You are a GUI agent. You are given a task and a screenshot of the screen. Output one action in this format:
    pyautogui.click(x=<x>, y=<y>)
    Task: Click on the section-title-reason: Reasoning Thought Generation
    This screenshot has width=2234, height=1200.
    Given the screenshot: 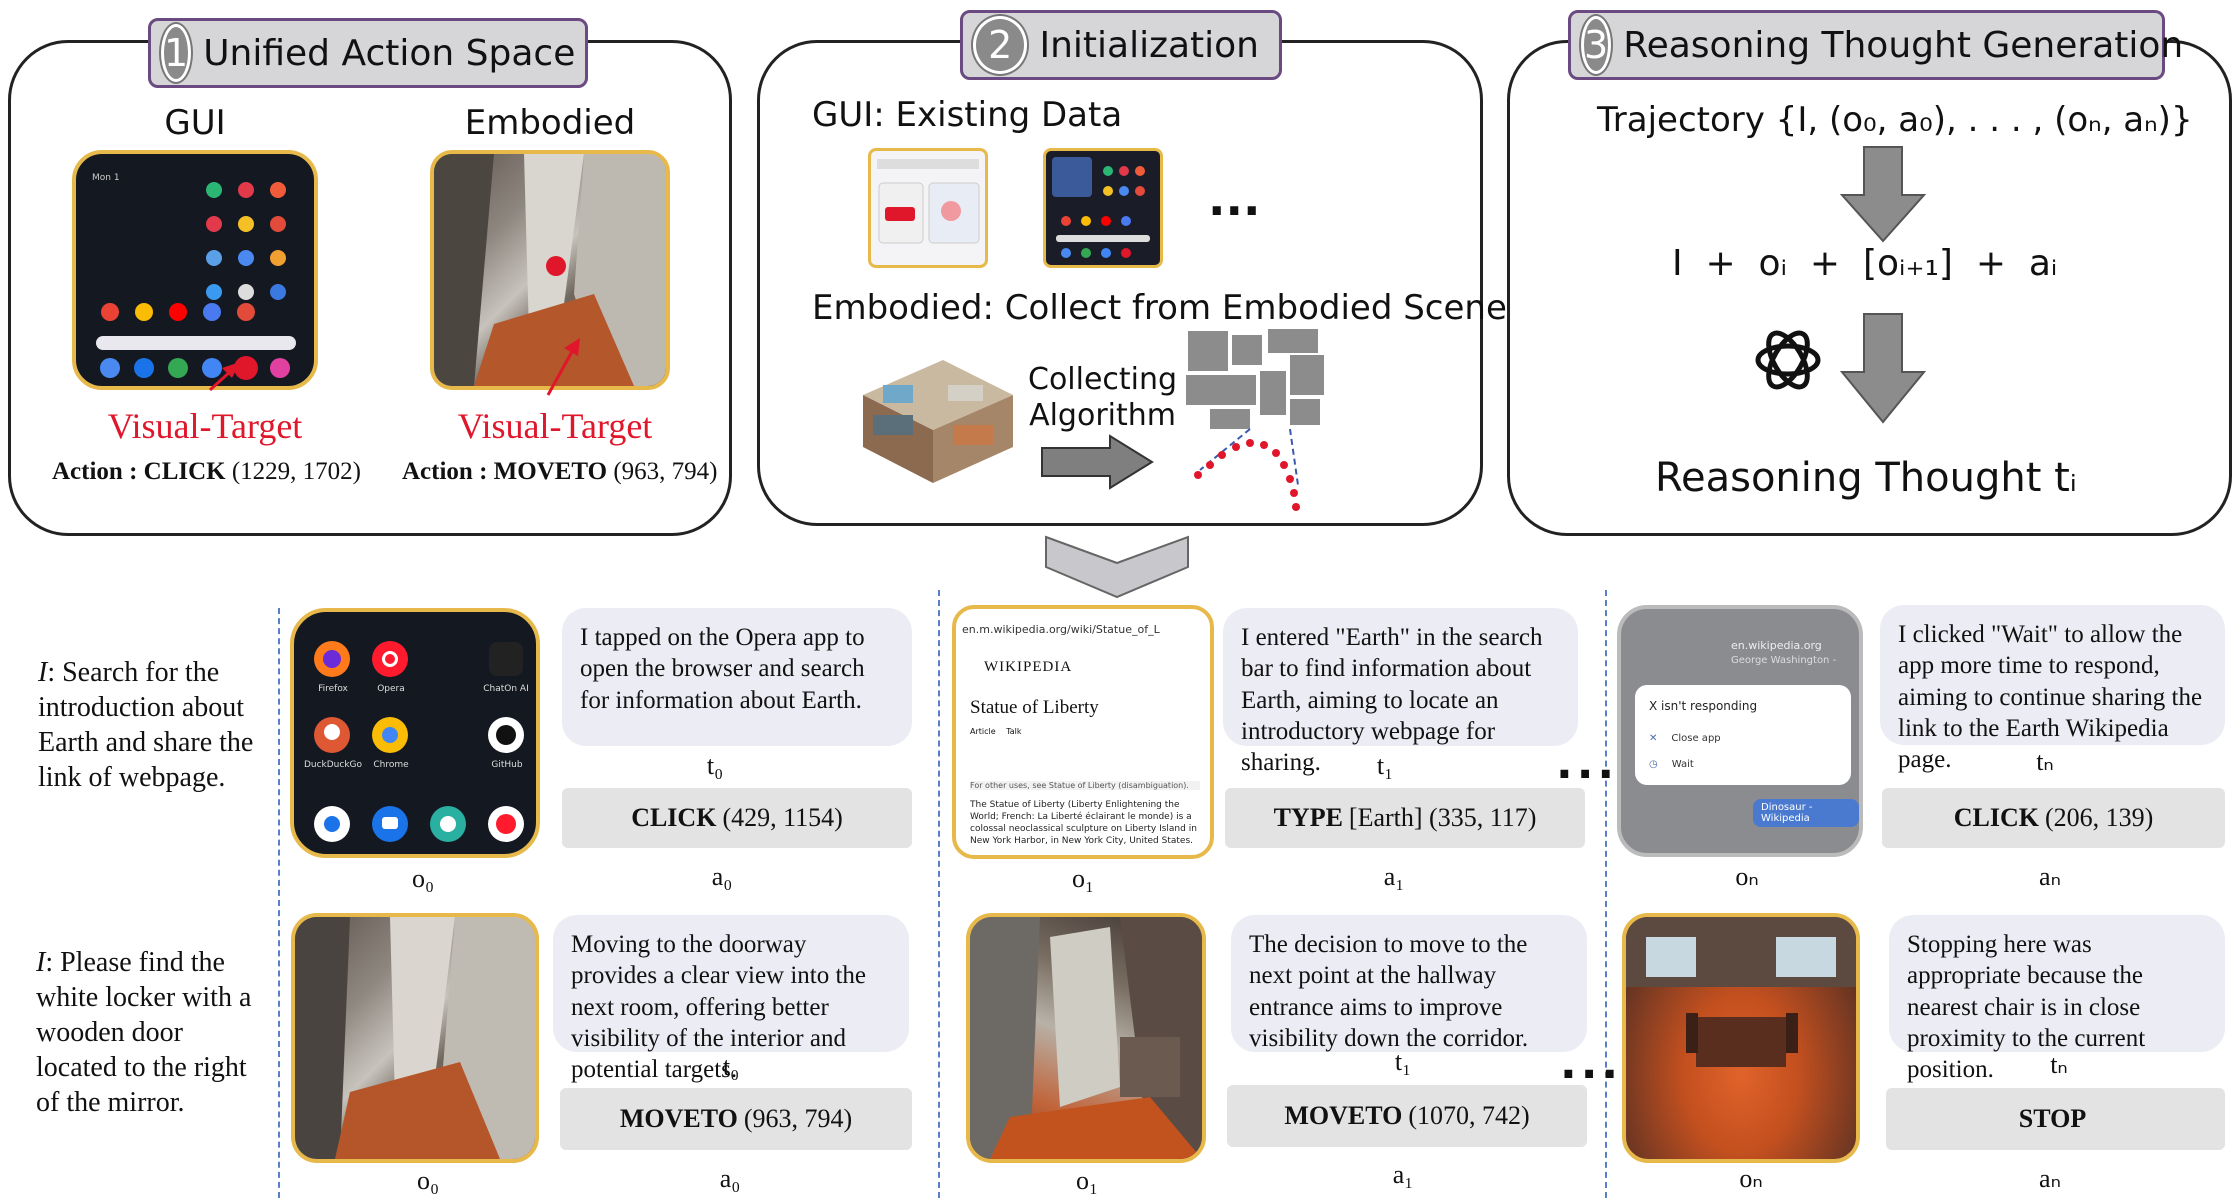 What is the action you would take?
    pyautogui.click(x=1903, y=45)
    